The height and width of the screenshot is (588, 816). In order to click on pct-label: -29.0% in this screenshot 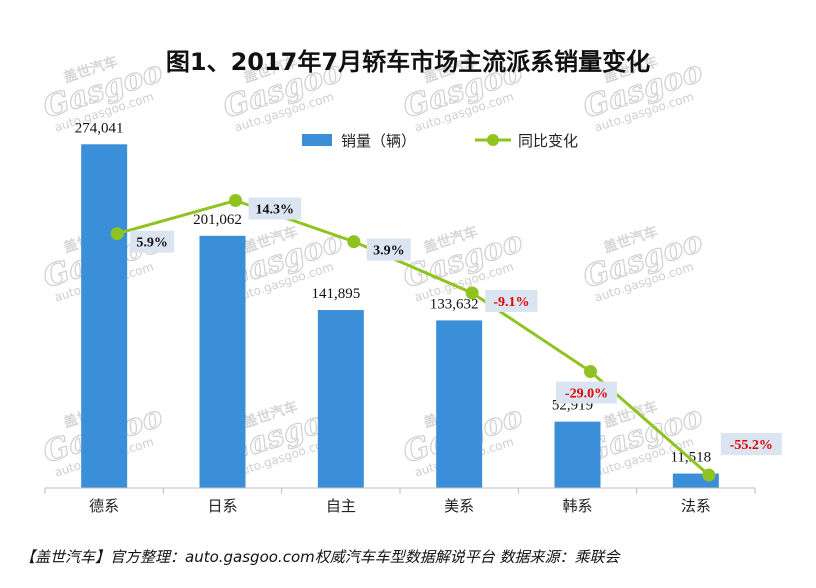, I will do `click(586, 394)`.